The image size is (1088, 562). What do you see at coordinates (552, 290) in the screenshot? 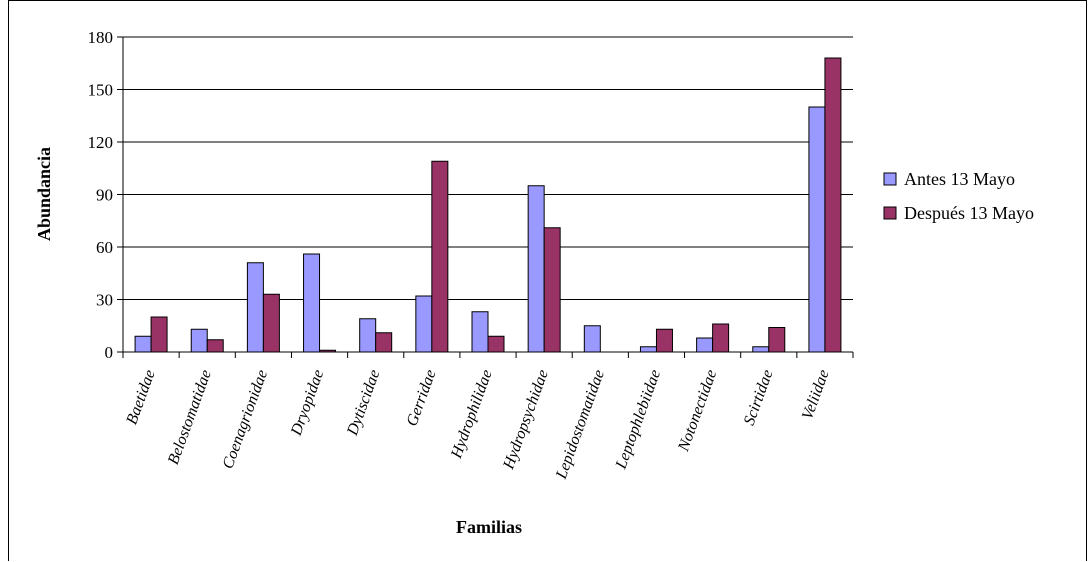
I see `bar-despues-hydropsychidae` at bounding box center [552, 290].